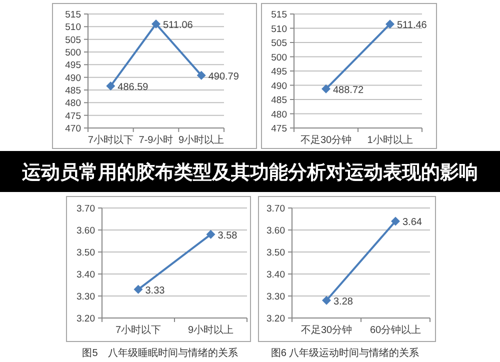  What do you see at coordinates (348, 90) in the screenshot?
I see `data-label: 488.72` at bounding box center [348, 90].